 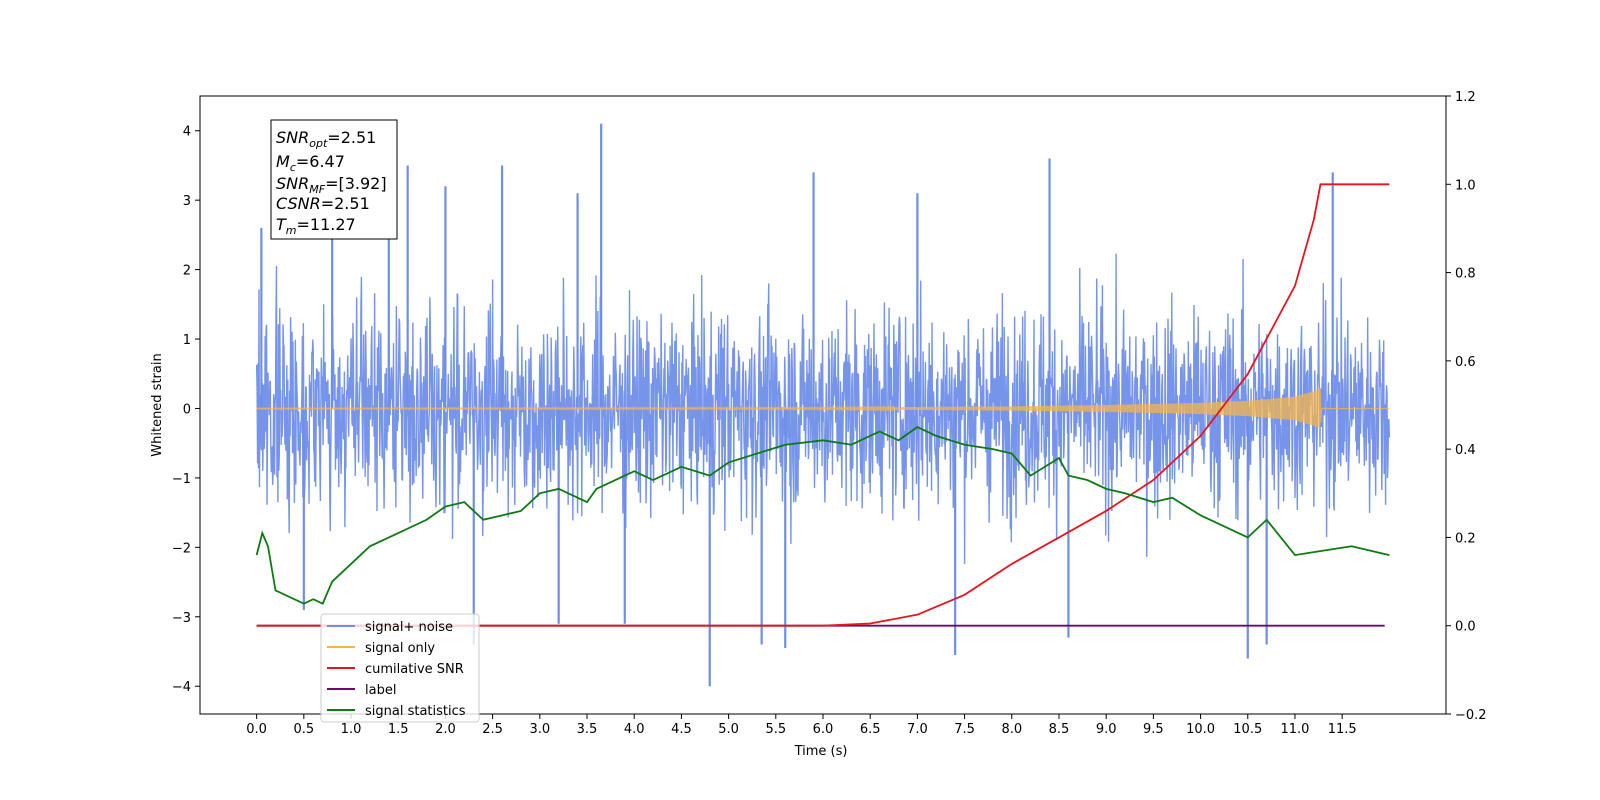 What do you see at coordinates (303, 729) in the screenshot?
I see `x-tick-label: 0.5` at bounding box center [303, 729].